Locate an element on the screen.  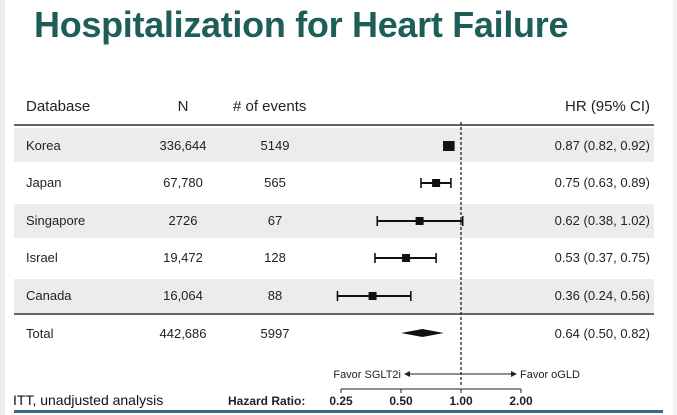
x-tick-label: 2.00 is located at coordinates (521, 401).